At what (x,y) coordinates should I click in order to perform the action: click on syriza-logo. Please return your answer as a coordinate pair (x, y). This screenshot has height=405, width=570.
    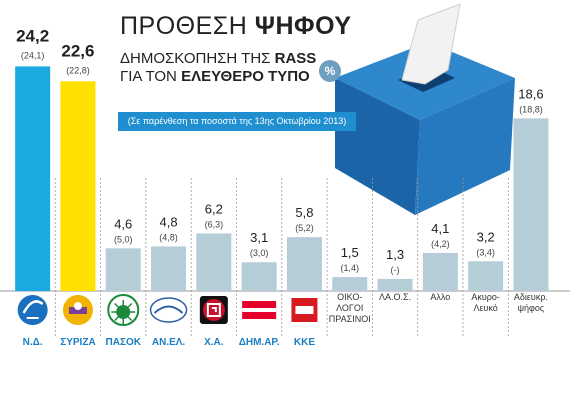
    Looking at the image, I should click on (77, 310).